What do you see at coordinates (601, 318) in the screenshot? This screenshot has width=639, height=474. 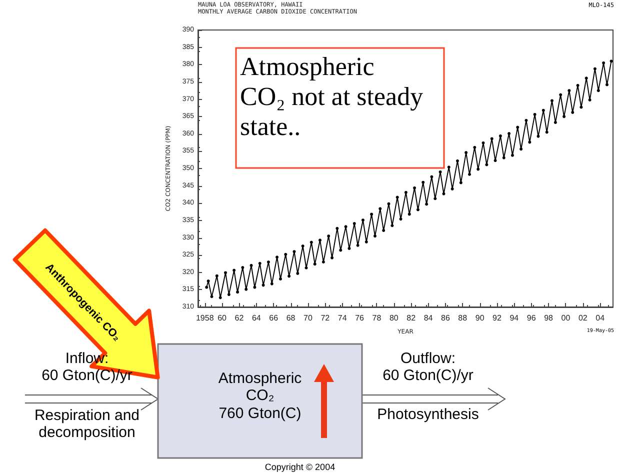 I see `x-tick-label: 04` at bounding box center [601, 318].